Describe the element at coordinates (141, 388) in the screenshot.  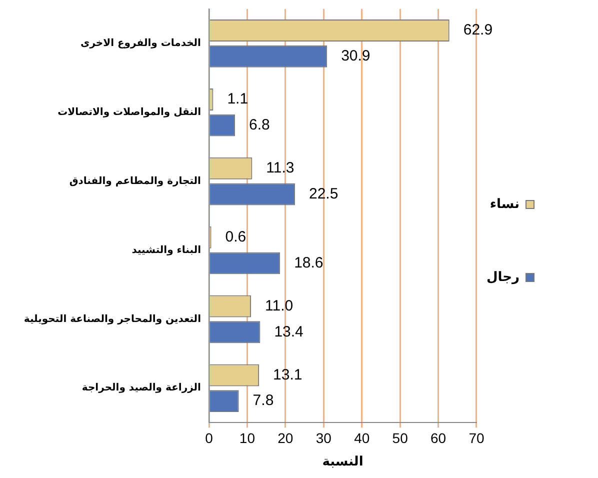
I see `y-tick-label: الزراعة والصيد والحراجة` at that location.